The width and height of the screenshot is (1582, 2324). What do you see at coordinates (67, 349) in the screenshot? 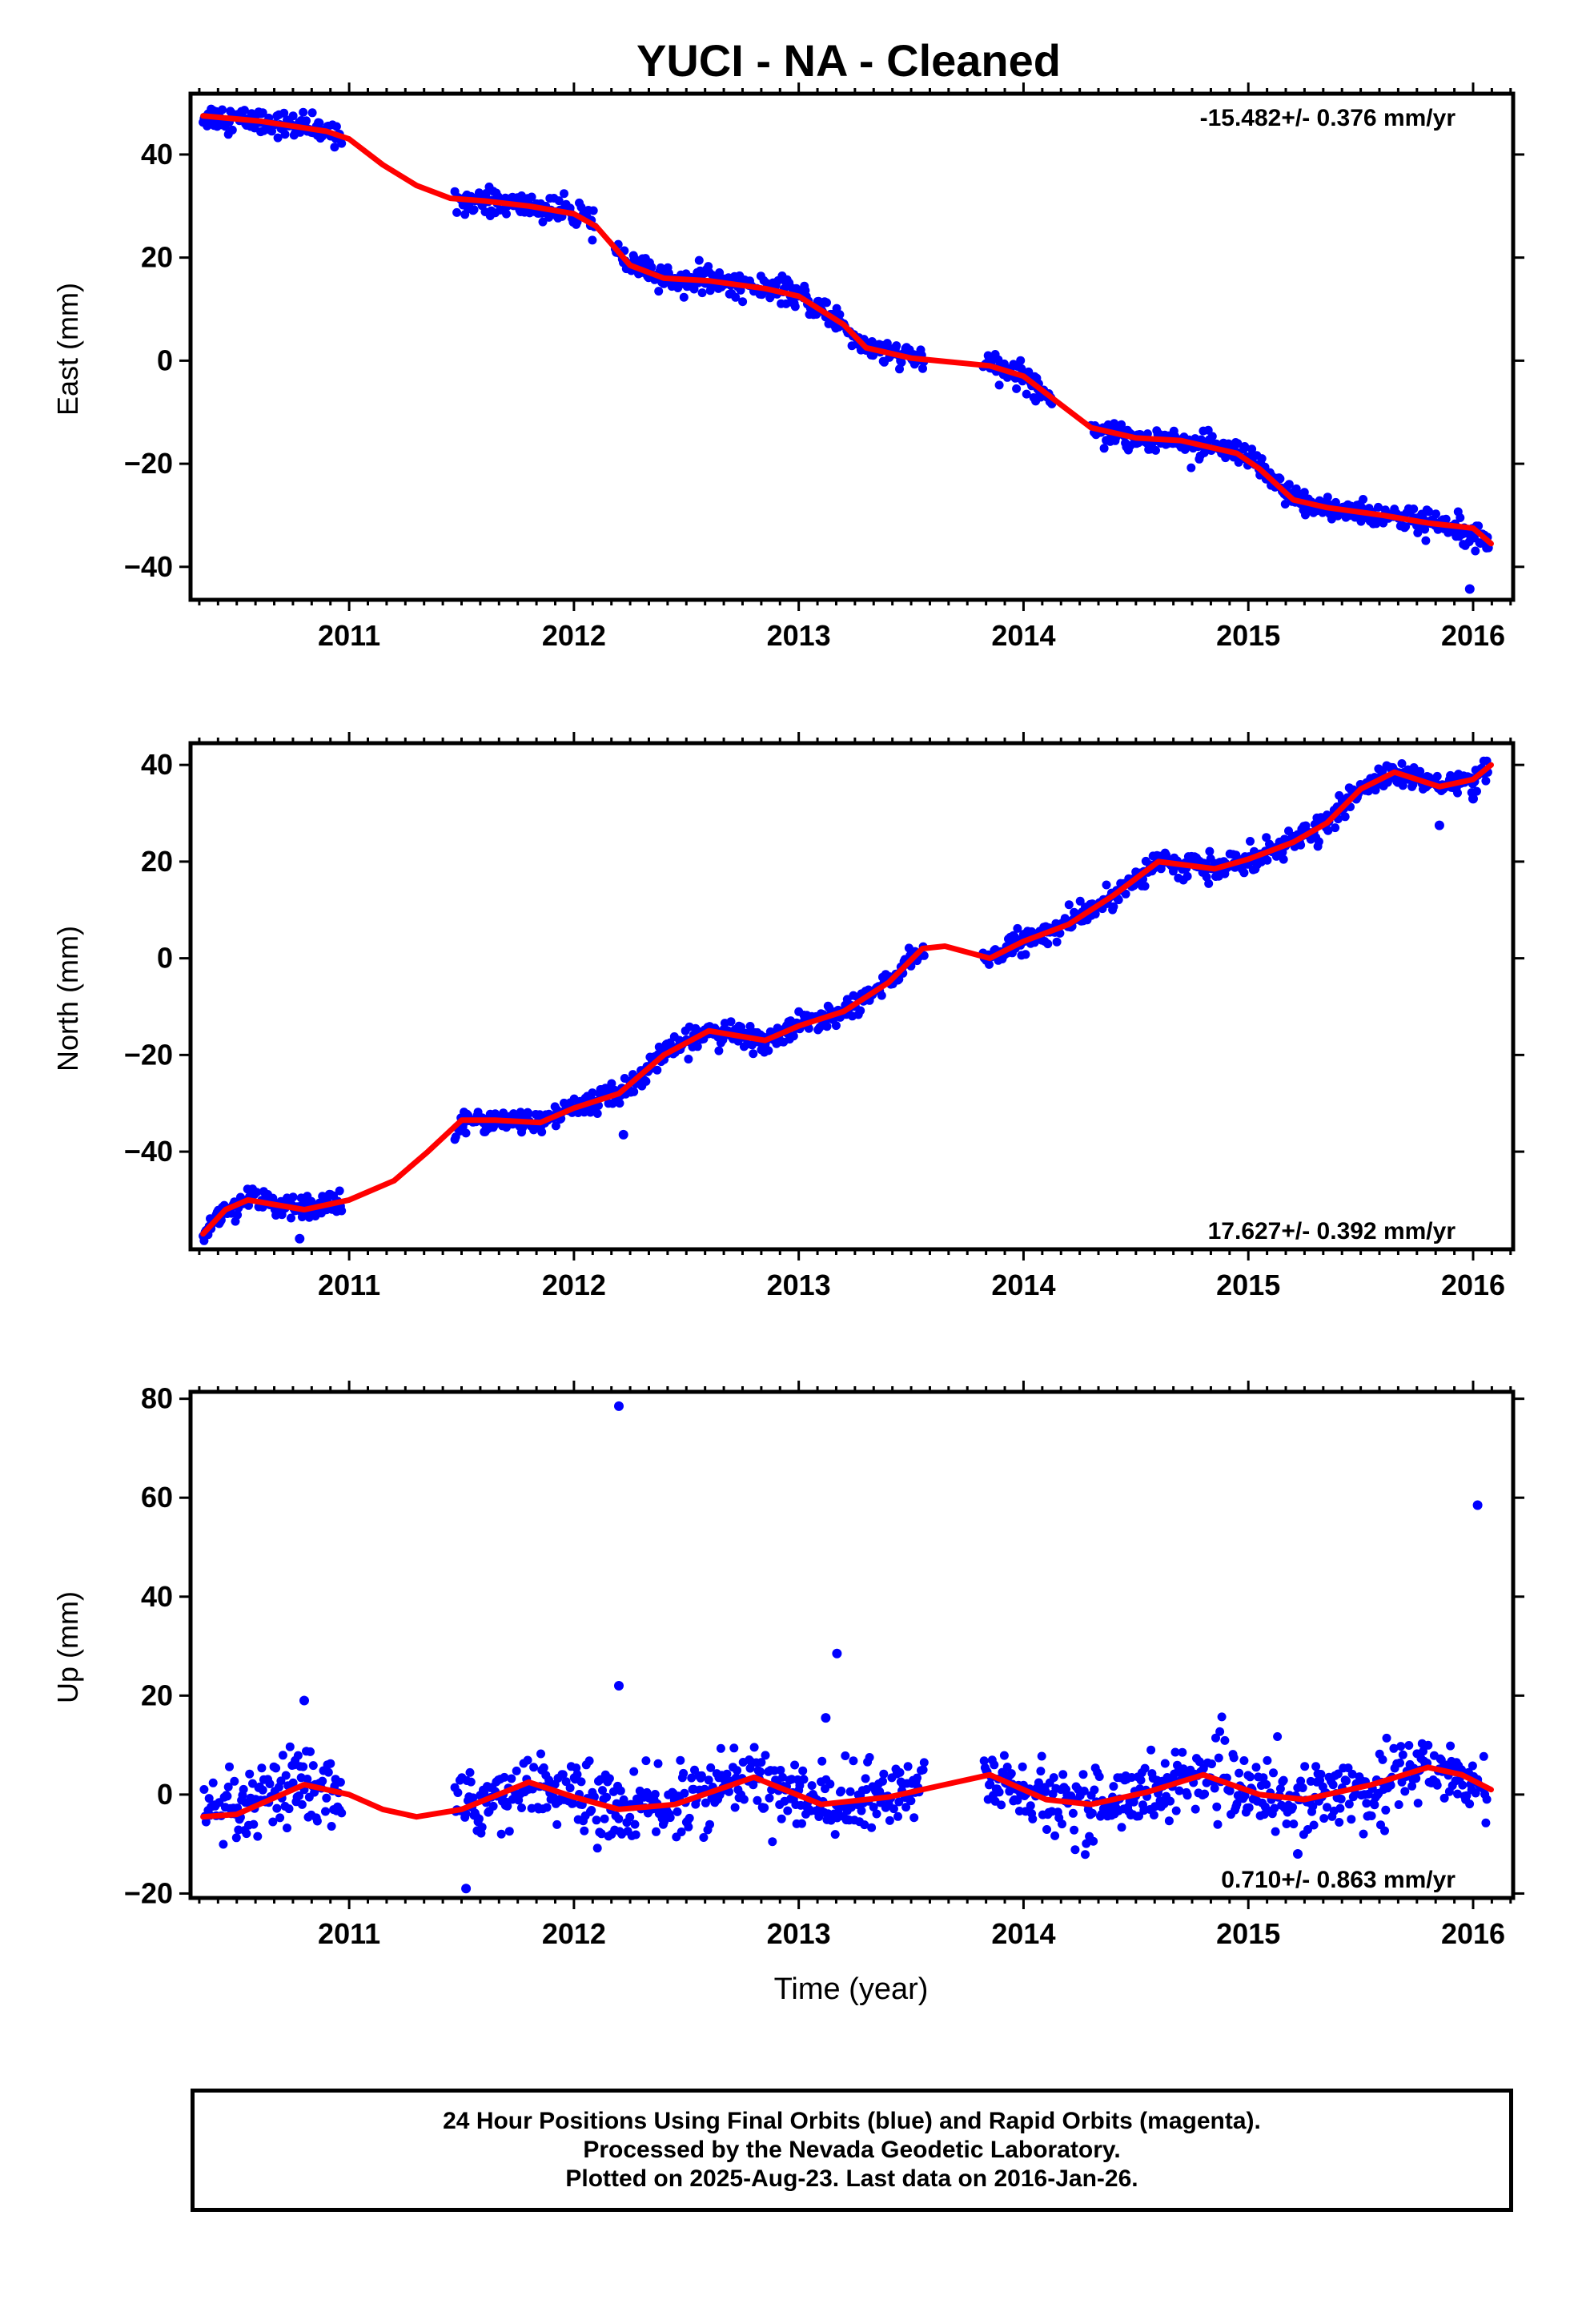
I see `east-y-axis-label: East (mm)` at bounding box center [67, 349].